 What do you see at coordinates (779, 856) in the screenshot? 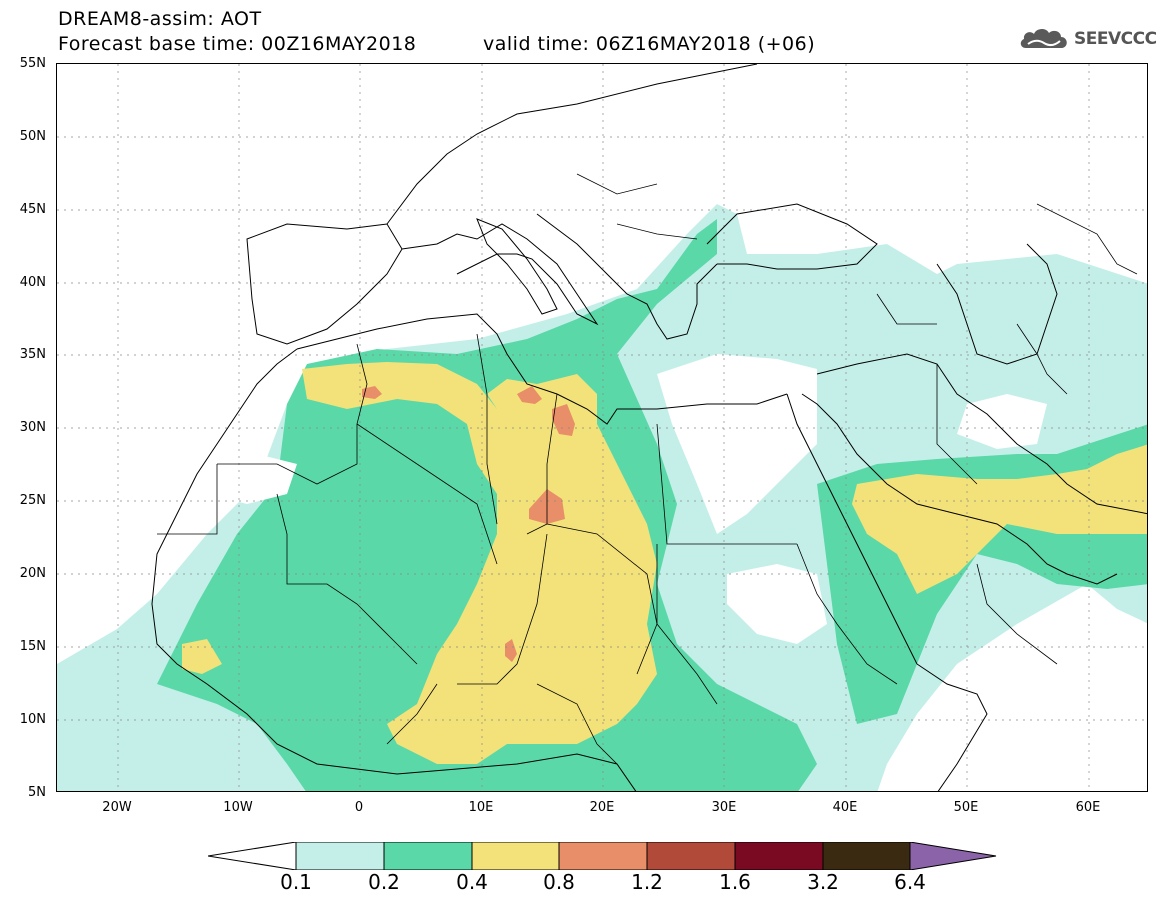
I see `colorbar-bin-1.6-3.2` at bounding box center [779, 856].